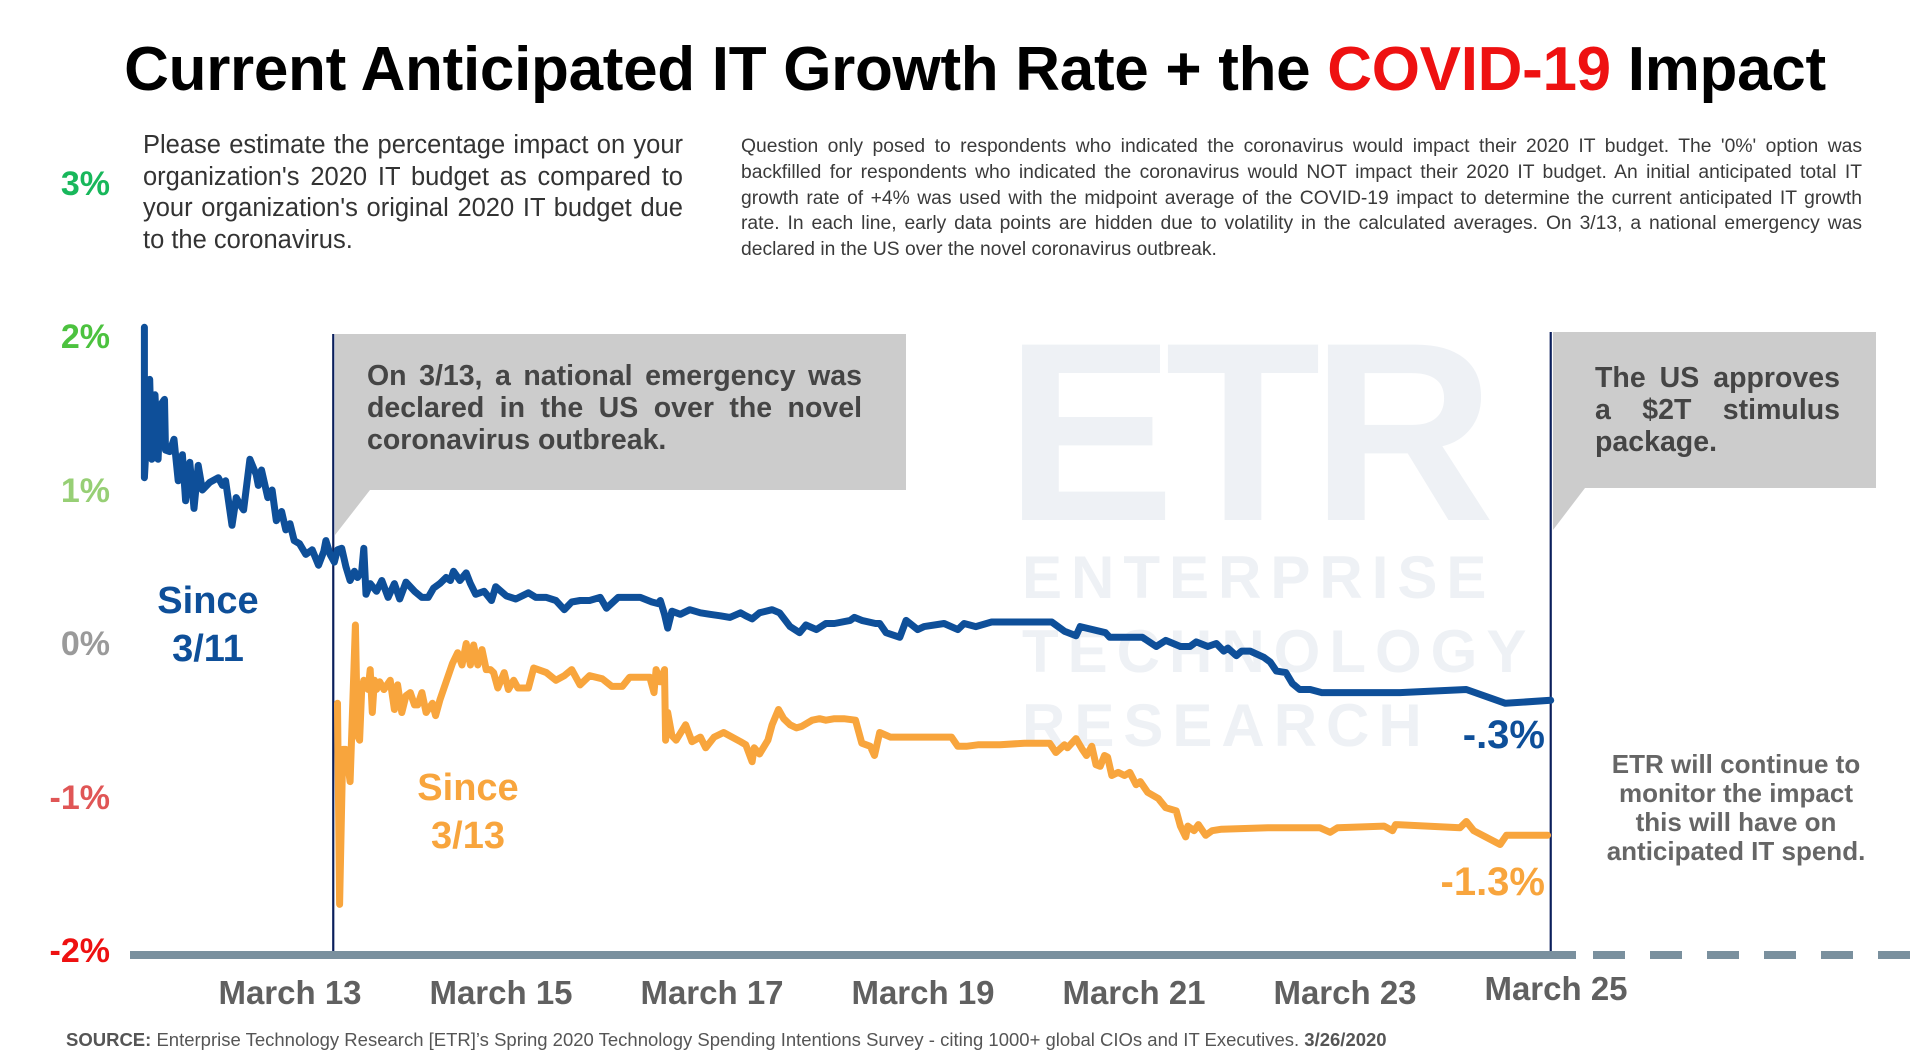  What do you see at coordinates (501, 992) in the screenshot?
I see `x-tick-label: March 15` at bounding box center [501, 992].